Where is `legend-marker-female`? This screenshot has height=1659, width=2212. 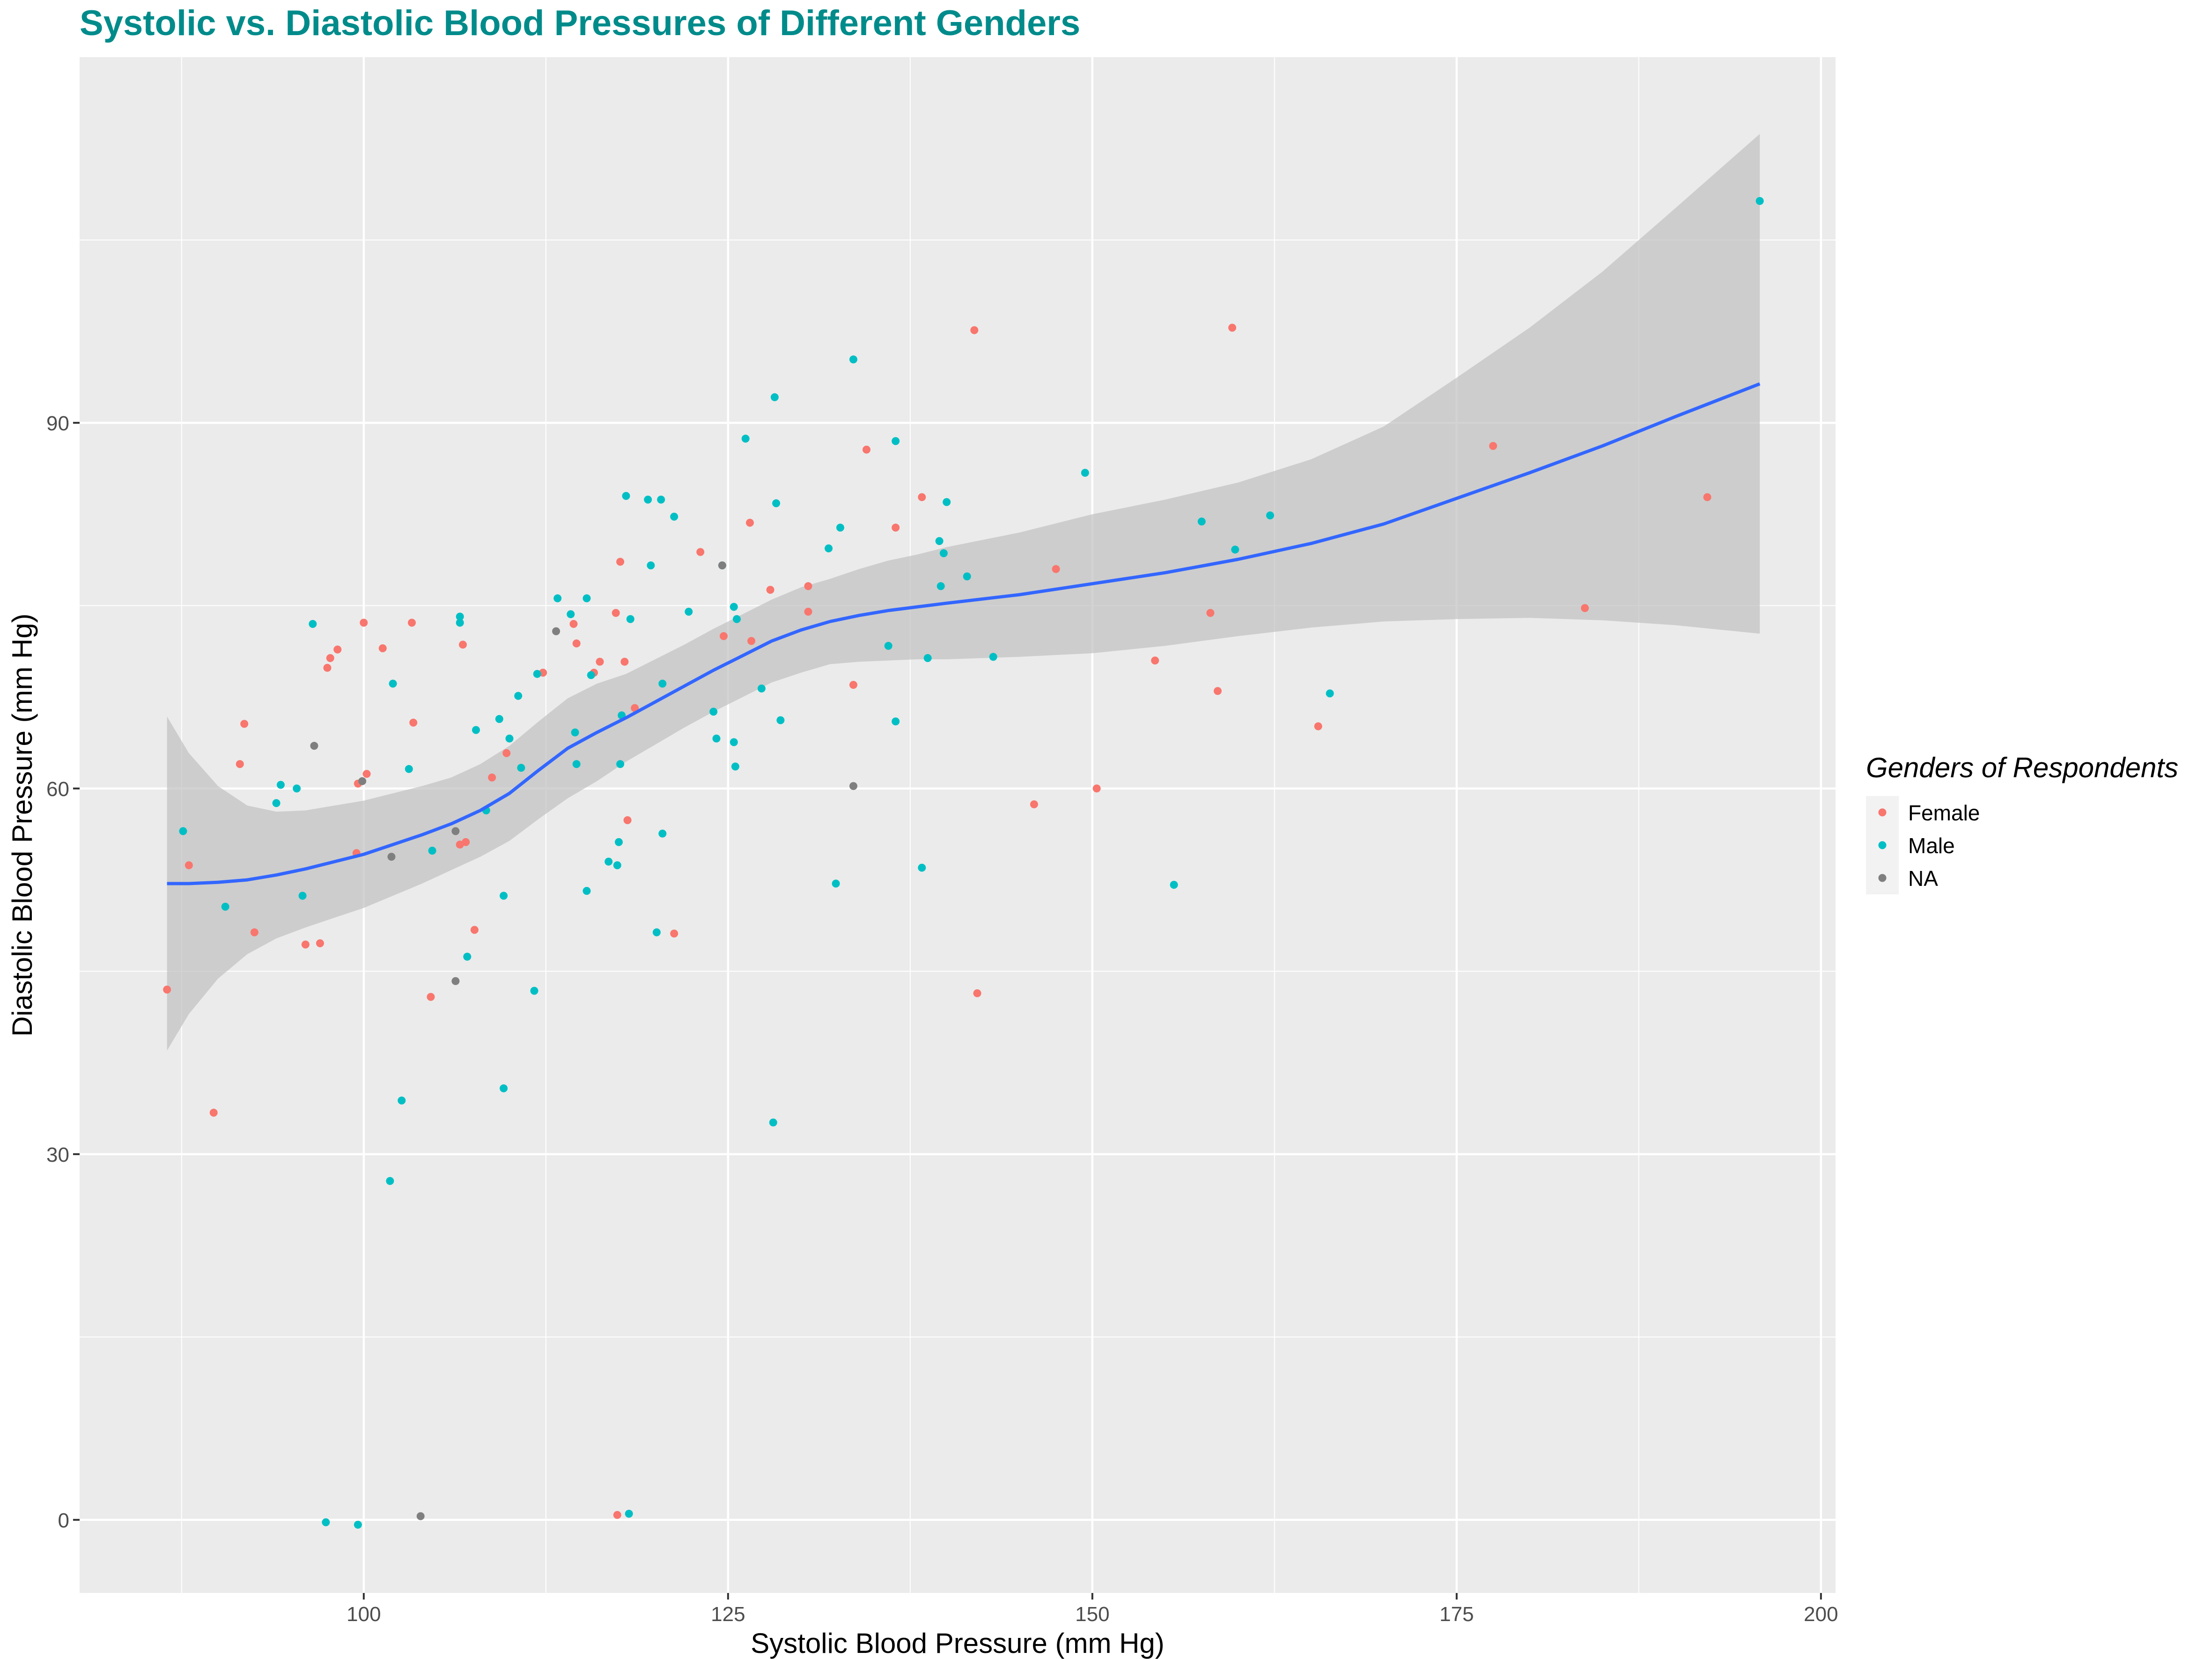 legend-marker-female is located at coordinates (1882, 812).